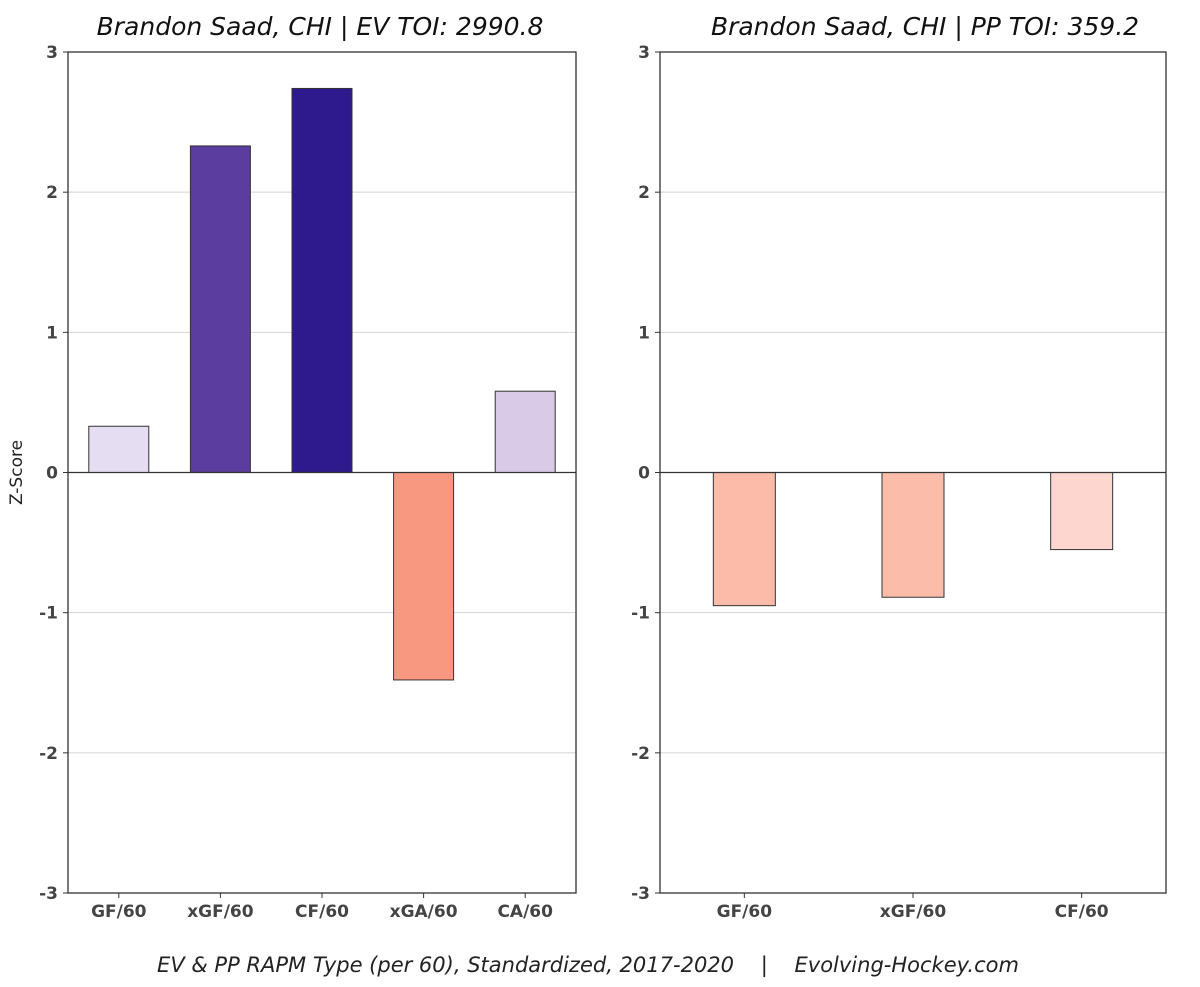  I want to click on pp-y-tick-label: 0, so click(644, 474).